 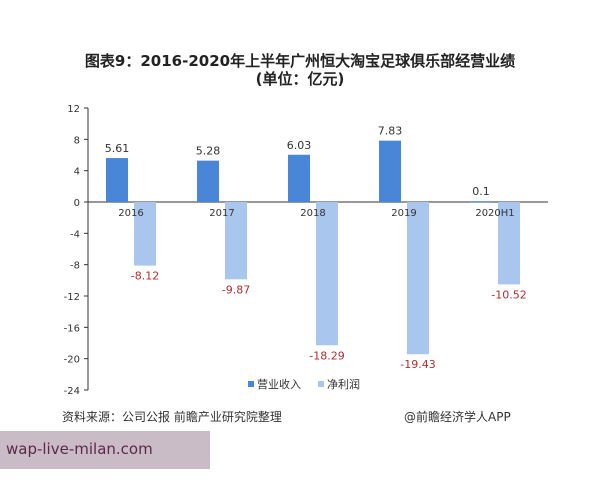 What do you see at coordinates (208, 151) in the screenshot?
I see `data-label-revenue: 5.28` at bounding box center [208, 151].